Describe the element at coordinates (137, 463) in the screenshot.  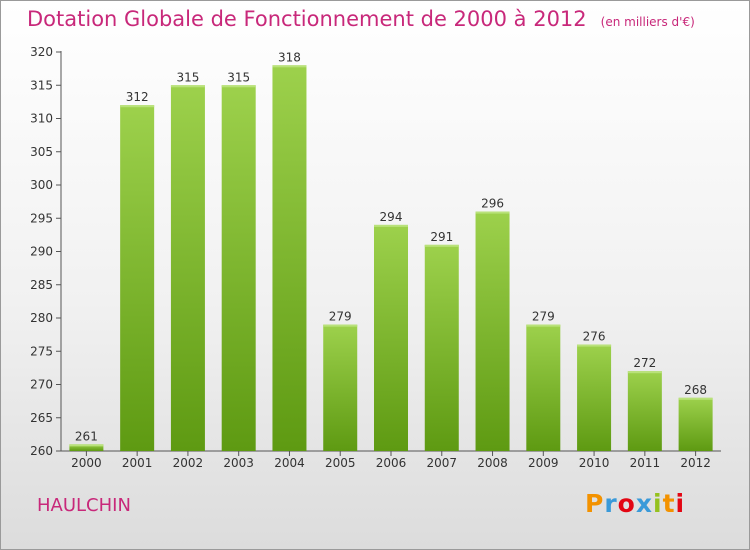
I see `x-tick-label: 2001` at that location.